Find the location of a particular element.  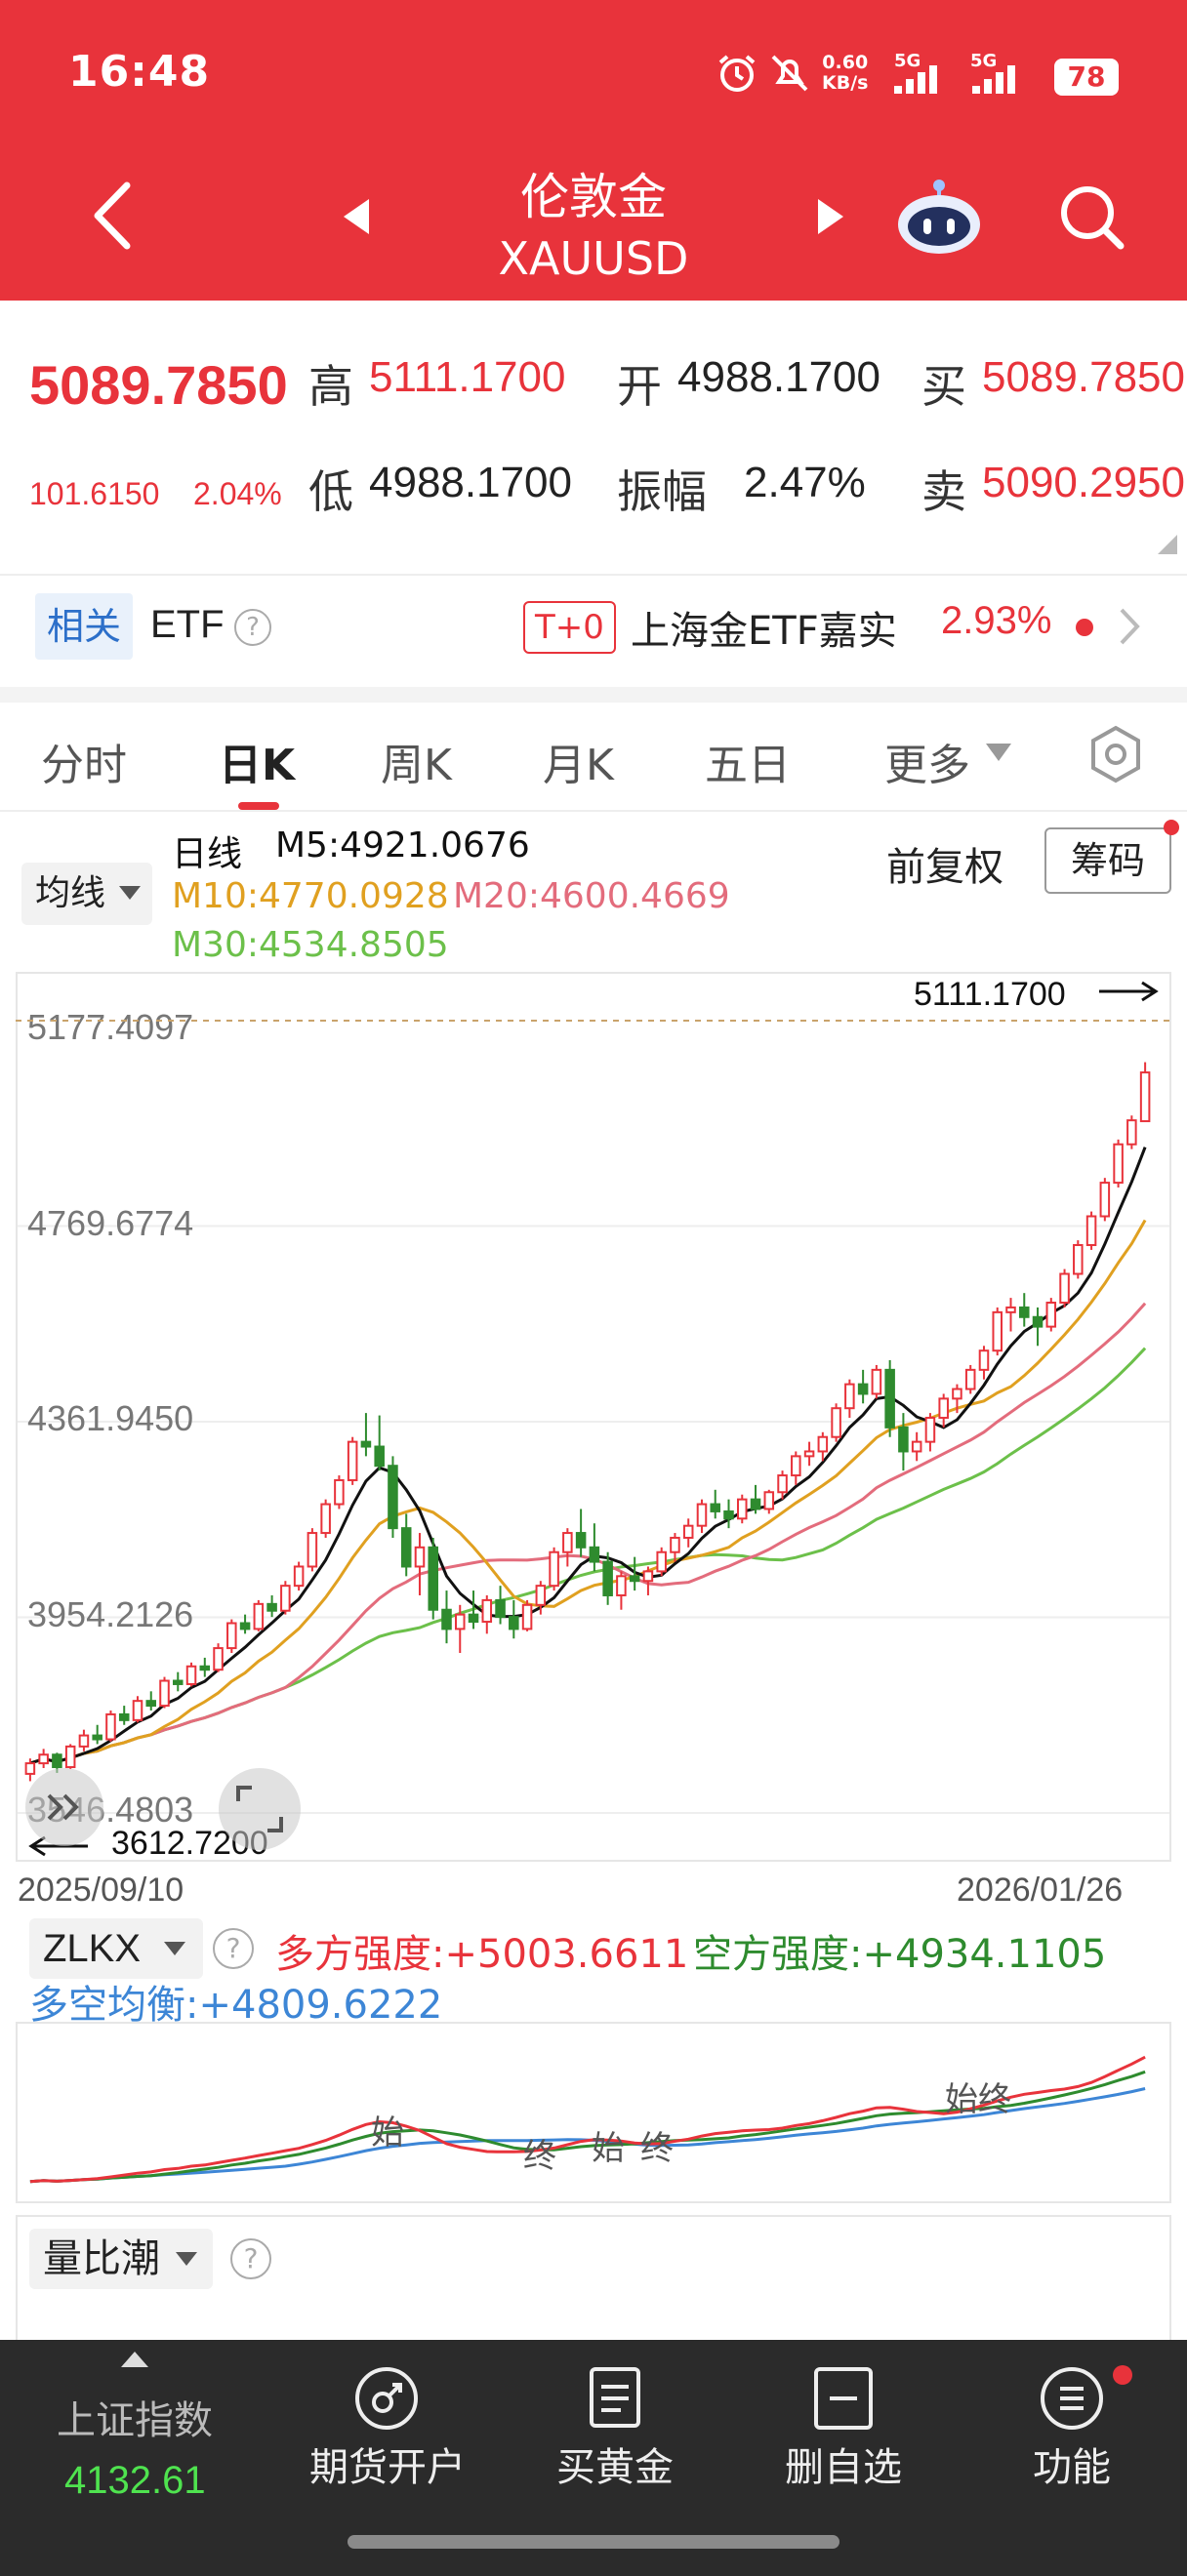

back-icon is located at coordinates (112, 215).